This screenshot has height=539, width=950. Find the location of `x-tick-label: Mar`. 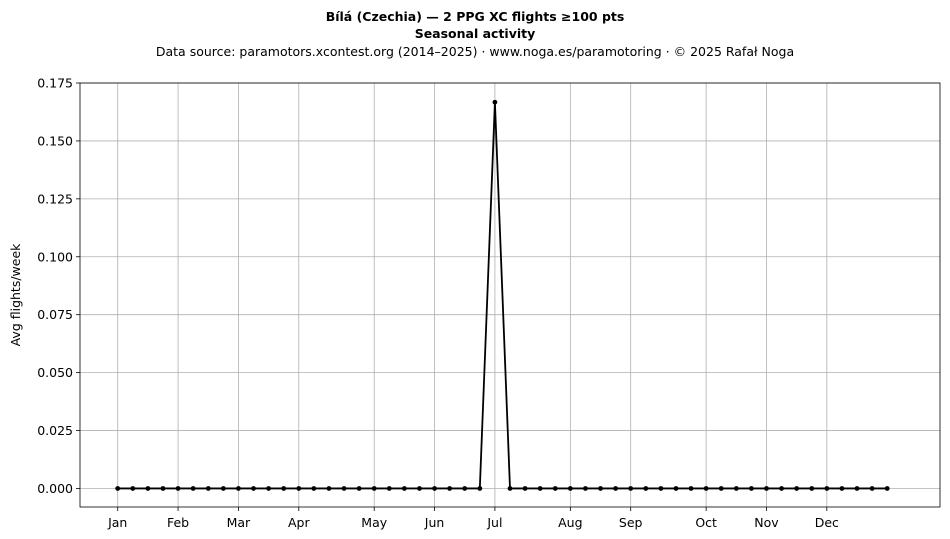

x-tick-label: Mar is located at coordinates (239, 522).